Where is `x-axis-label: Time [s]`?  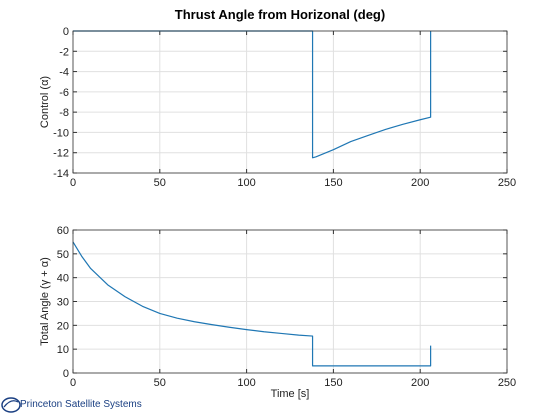
x-axis-label: Time [s] is located at coordinates (290, 394).